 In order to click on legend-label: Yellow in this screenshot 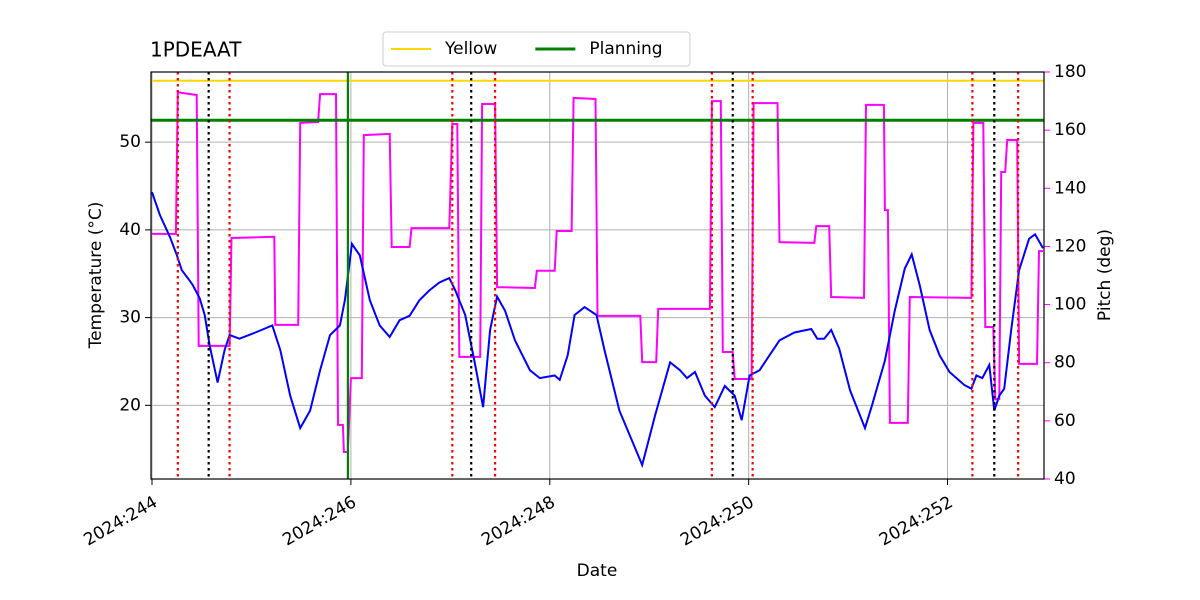, I will do `click(470, 49)`.